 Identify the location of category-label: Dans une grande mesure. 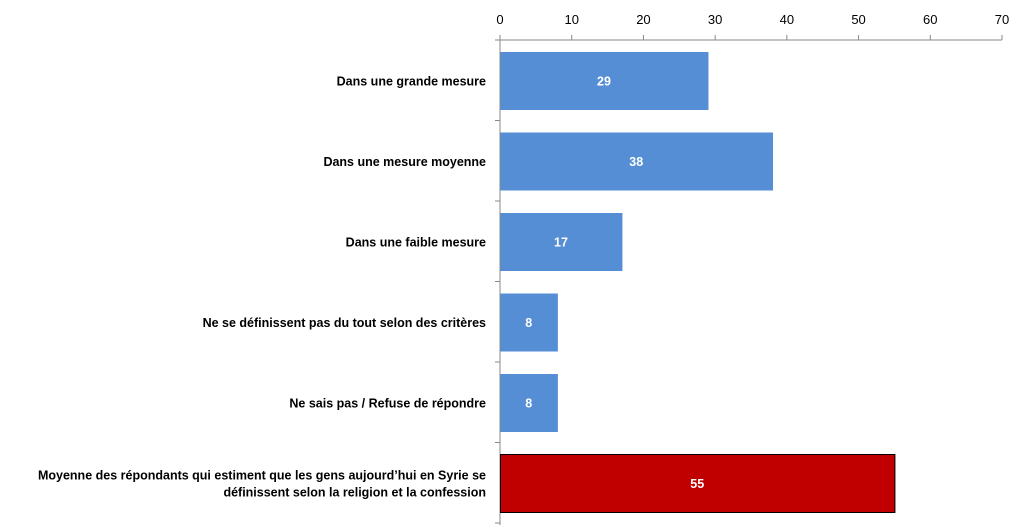
(411, 82).